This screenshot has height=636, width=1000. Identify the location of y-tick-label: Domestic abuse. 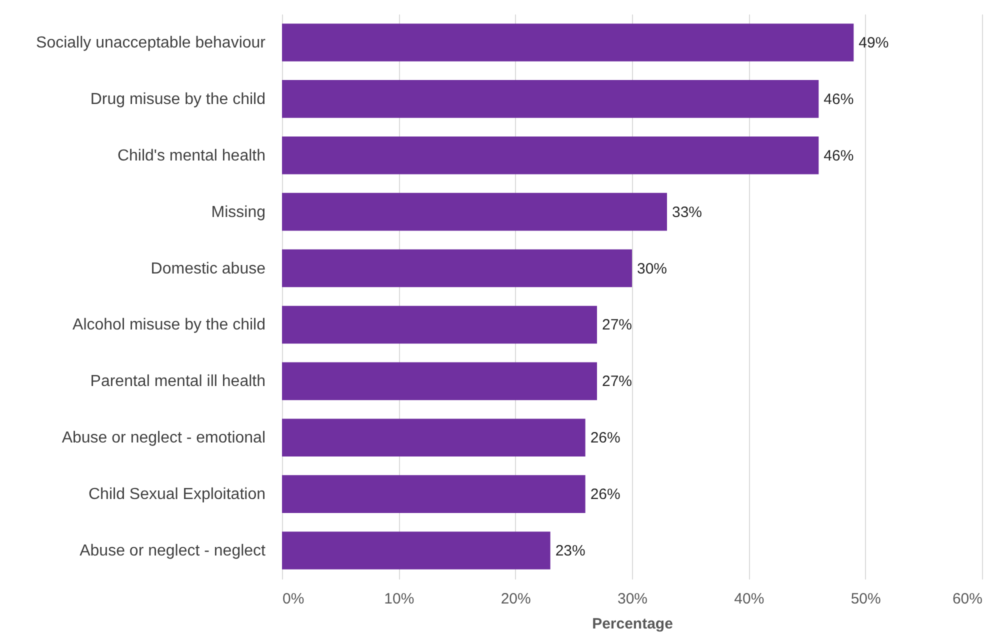
(208, 269).